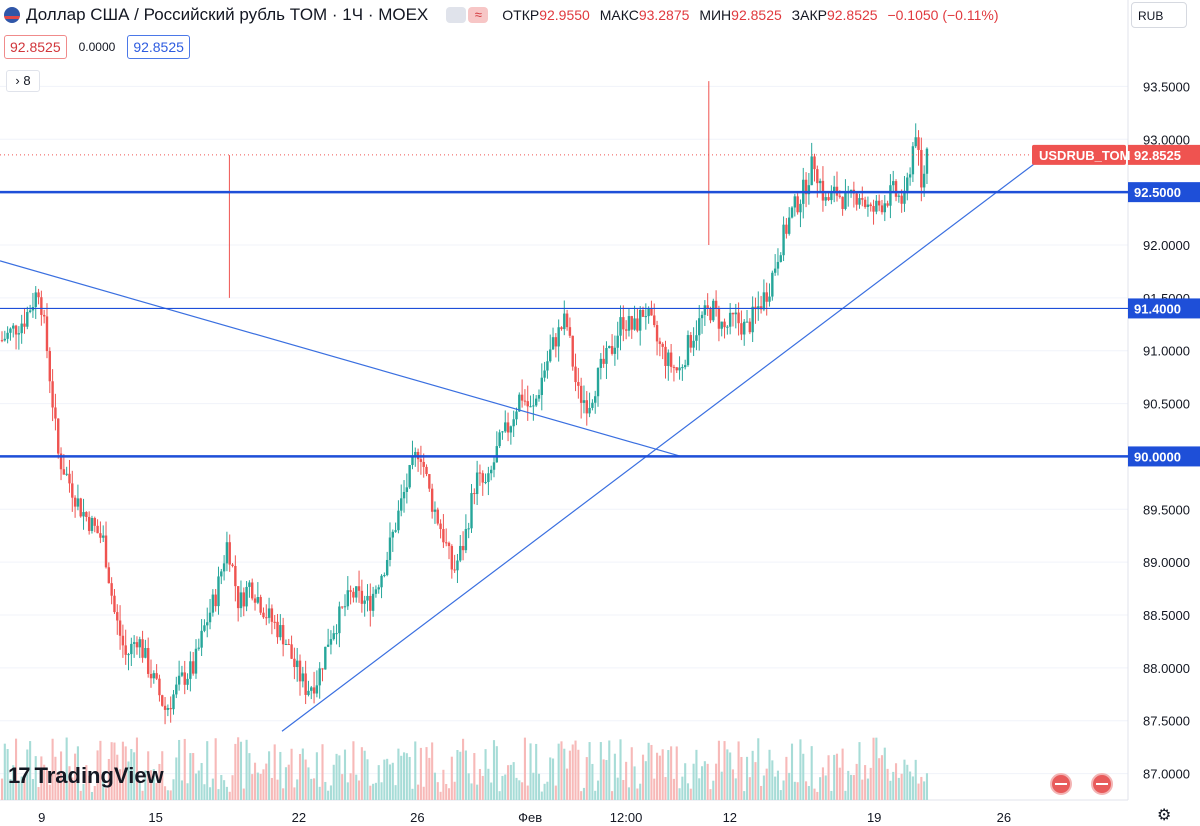 This screenshot has width=1200, height=826. I want to click on y-tick-label: 87.5000, so click(1166, 721).